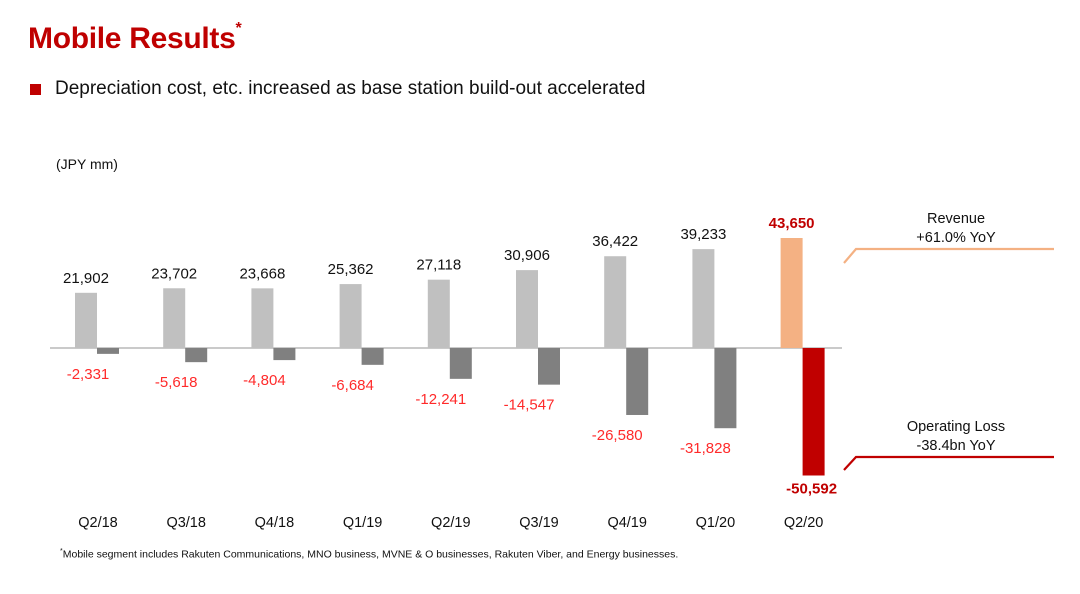 The height and width of the screenshot is (594, 1080). What do you see at coordinates (539, 523) in the screenshot?
I see `category-tick-label: Q3/19` at bounding box center [539, 523].